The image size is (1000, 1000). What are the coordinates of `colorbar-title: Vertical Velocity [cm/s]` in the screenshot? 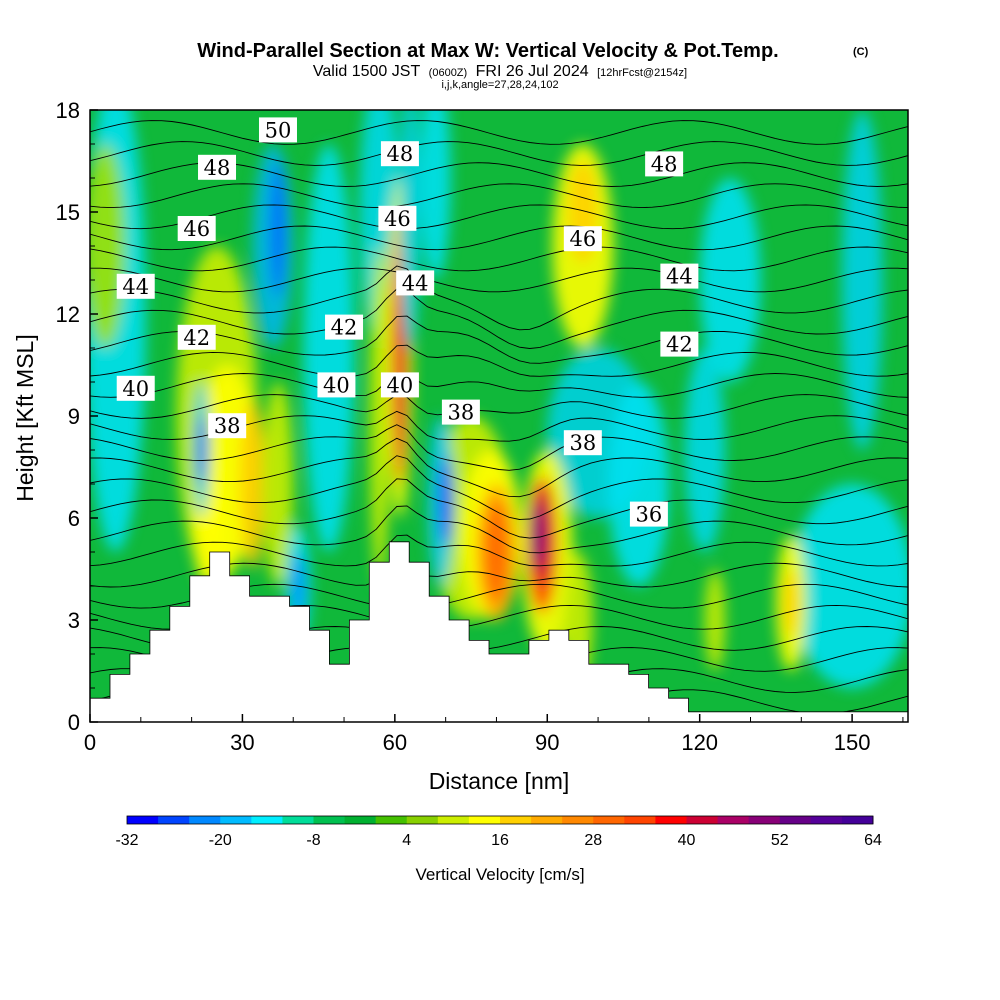 It's located at (499, 874).